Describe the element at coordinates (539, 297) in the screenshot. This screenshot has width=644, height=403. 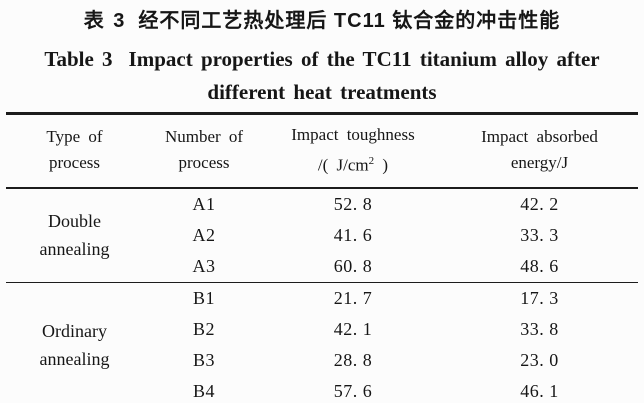
I see `cell-absorbed-energy: 17. 3` at that location.